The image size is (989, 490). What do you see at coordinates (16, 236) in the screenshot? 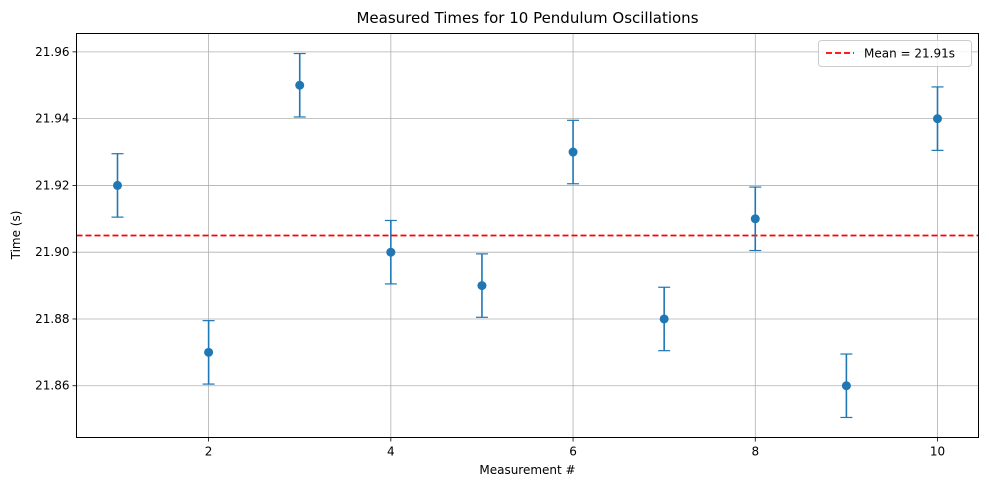
I see `y-axis-label: Time (s)` at bounding box center [16, 236].